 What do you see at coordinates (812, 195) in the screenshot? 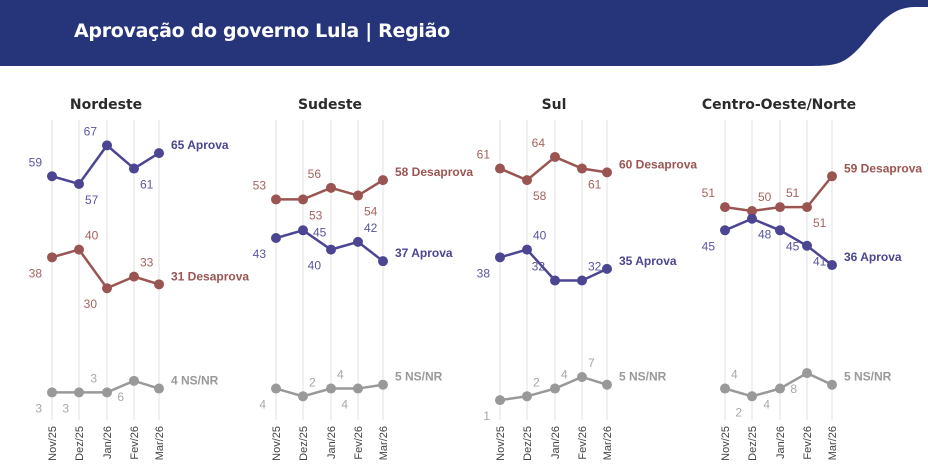
I see `series-desaprova: 51 50 51 51 59 Desaprova` at bounding box center [812, 195].